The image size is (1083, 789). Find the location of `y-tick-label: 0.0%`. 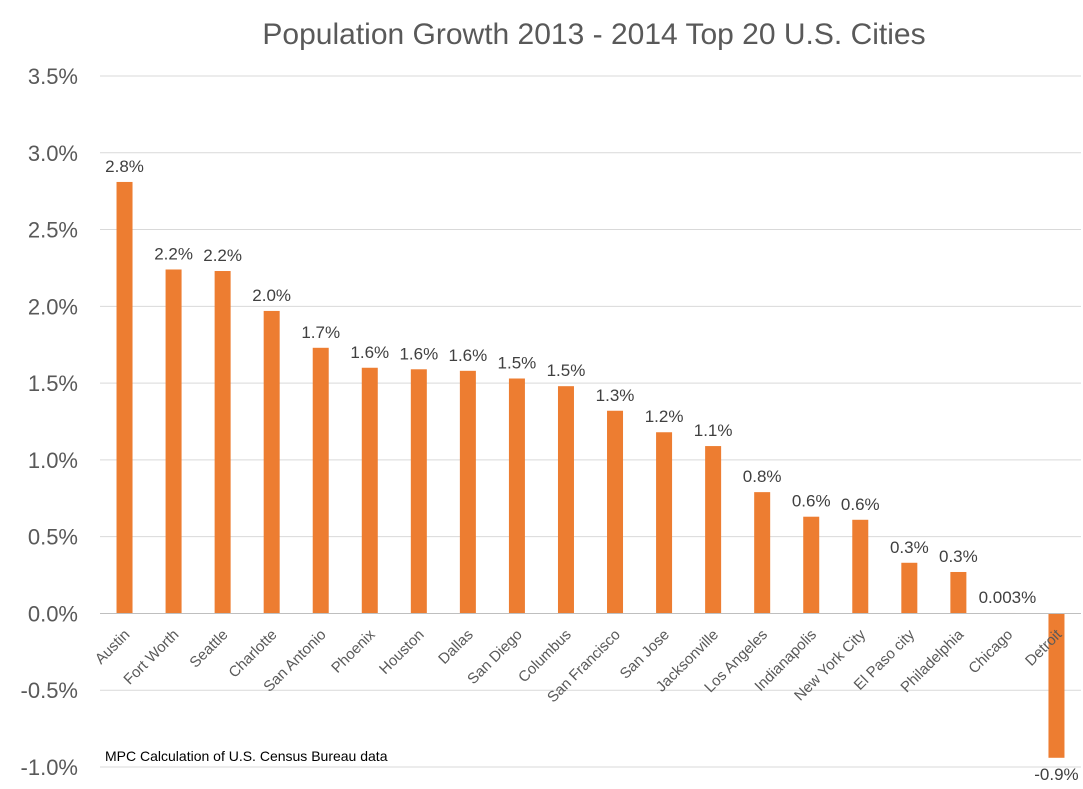

y-tick-label: 0.0% is located at coordinates (53, 613).